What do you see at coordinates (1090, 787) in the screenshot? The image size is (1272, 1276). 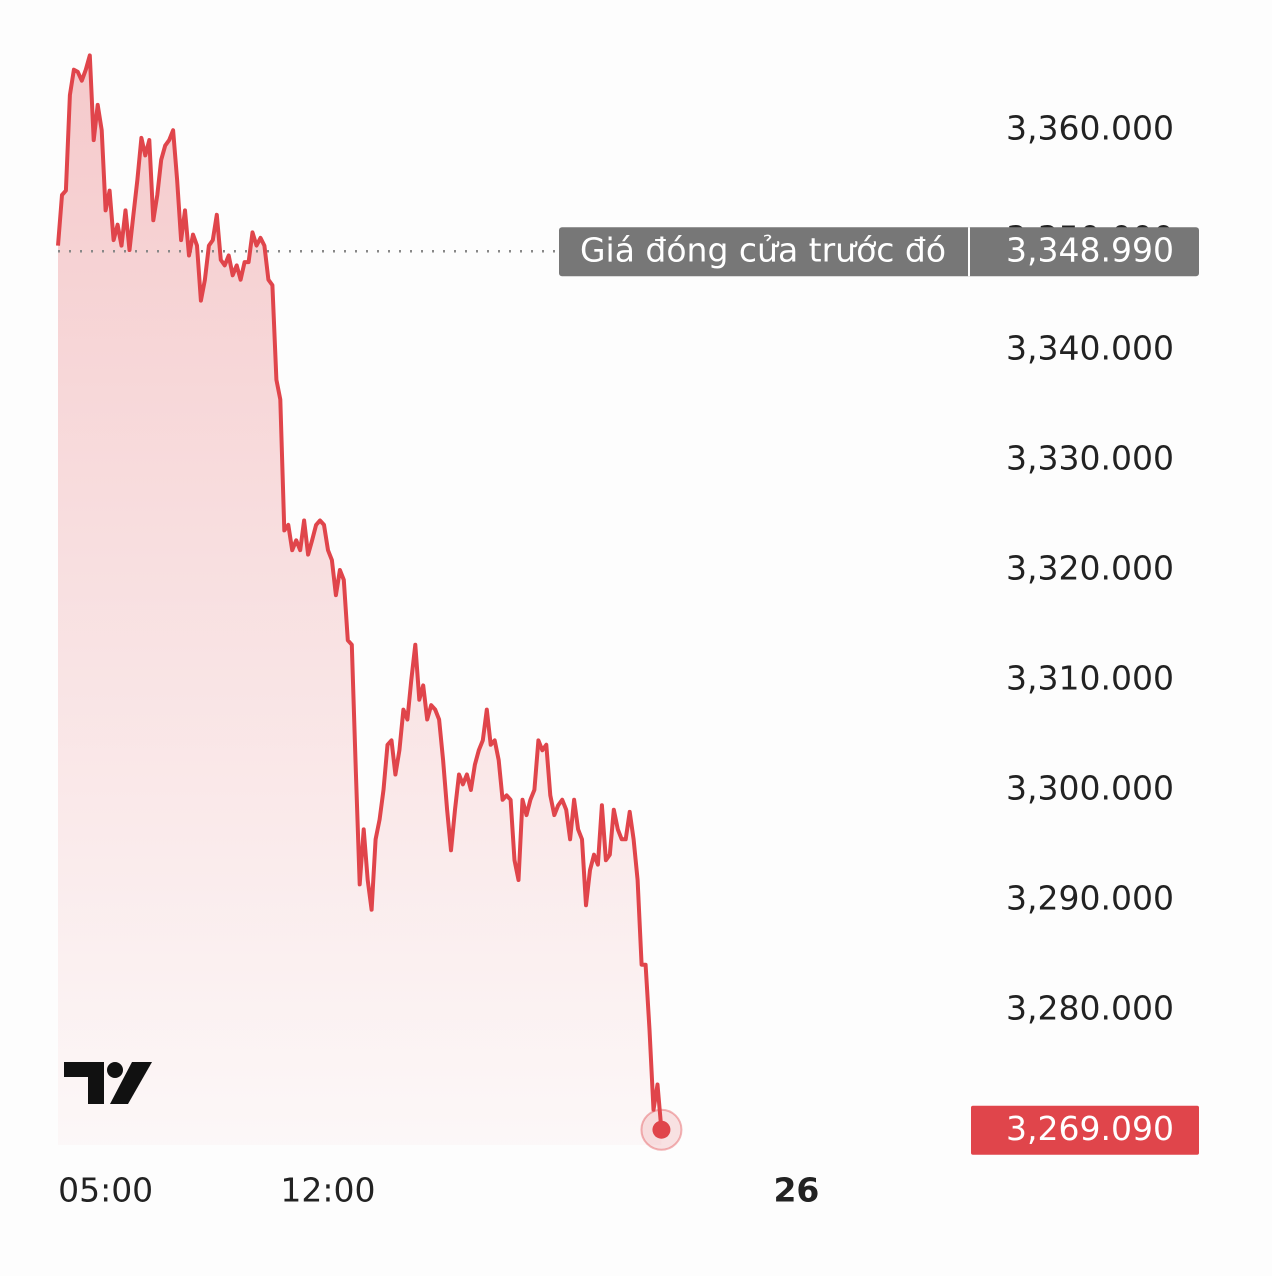 I see `y-tick-label: 3,300.000` at bounding box center [1090, 787].